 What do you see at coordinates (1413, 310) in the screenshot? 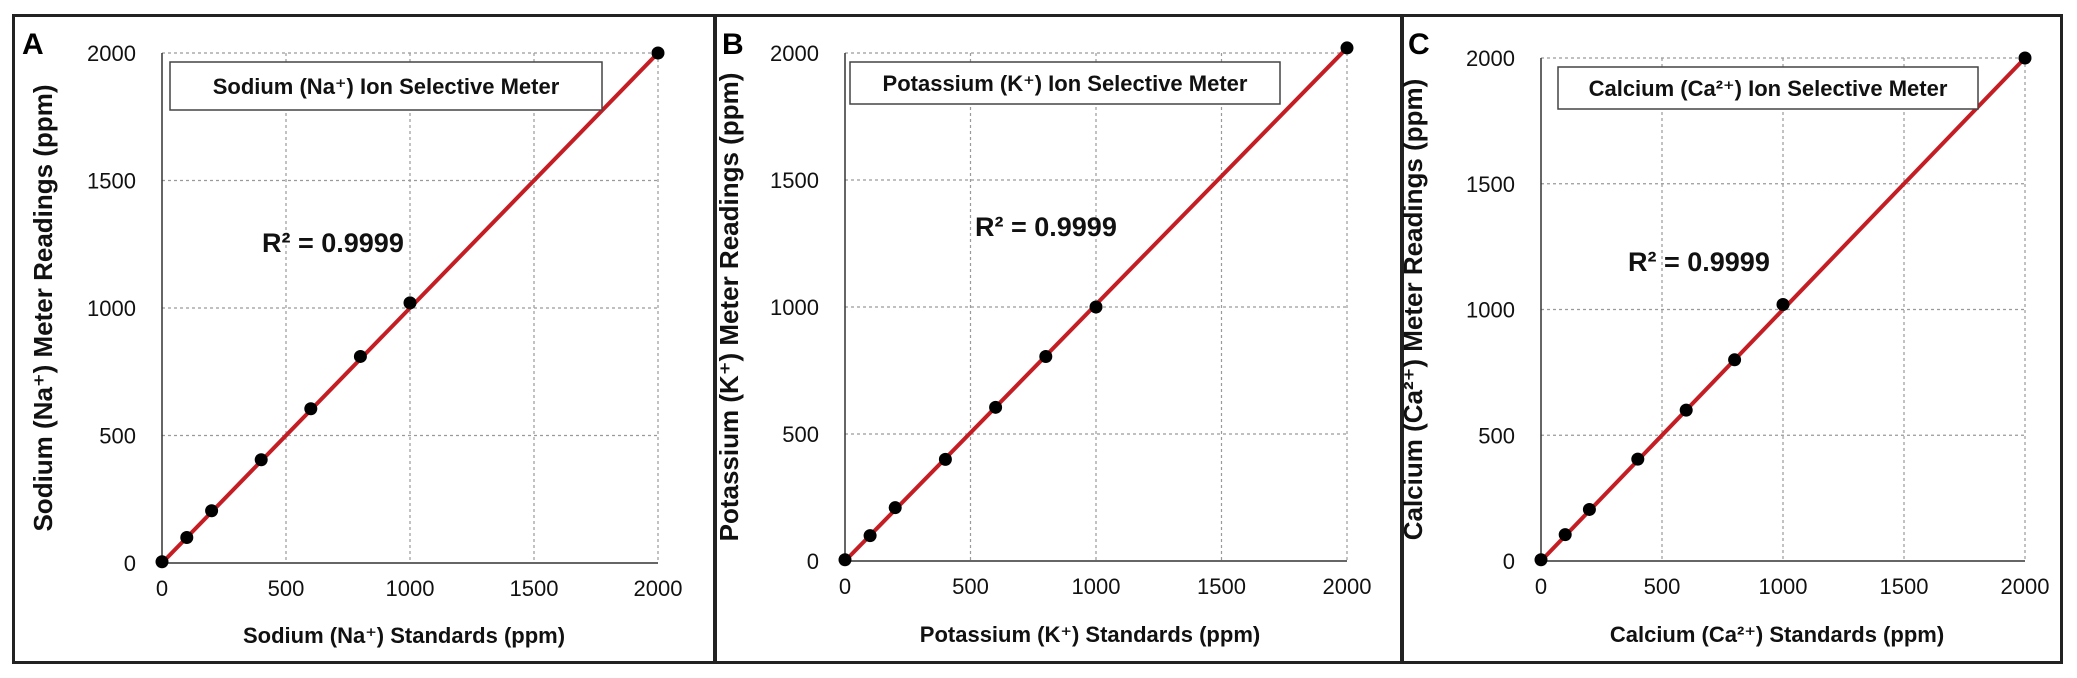
I see `y-axis-label: Calcium (Ca²⁺) Meter Readings (ppm)` at bounding box center [1413, 310].